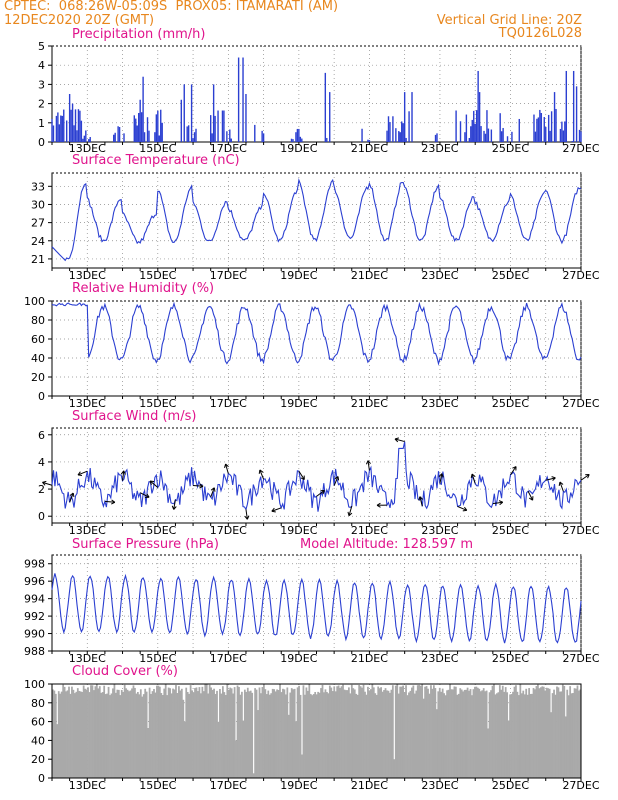 Image resolution: width=618 pixels, height=800 pixels. I want to click on x-tick-label: 17DEC, so click(228, 785).